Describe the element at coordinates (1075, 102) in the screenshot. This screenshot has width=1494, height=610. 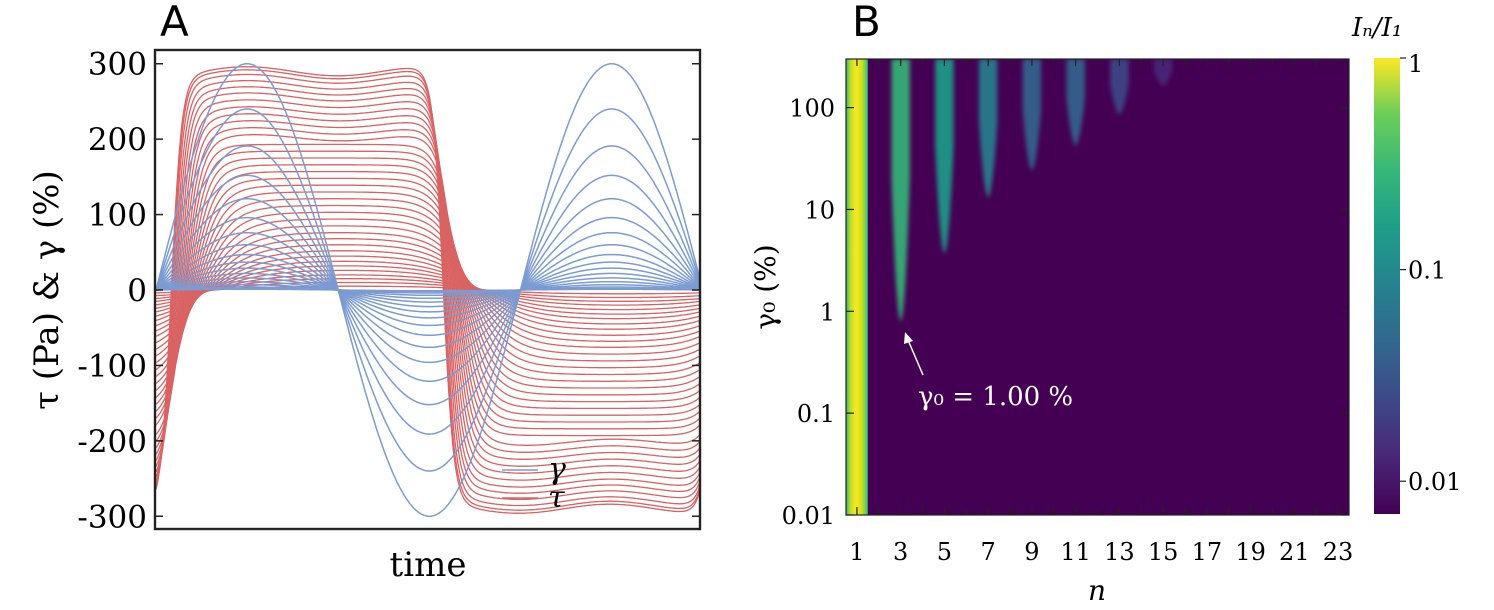
I see `harmonic-band-n11` at that location.